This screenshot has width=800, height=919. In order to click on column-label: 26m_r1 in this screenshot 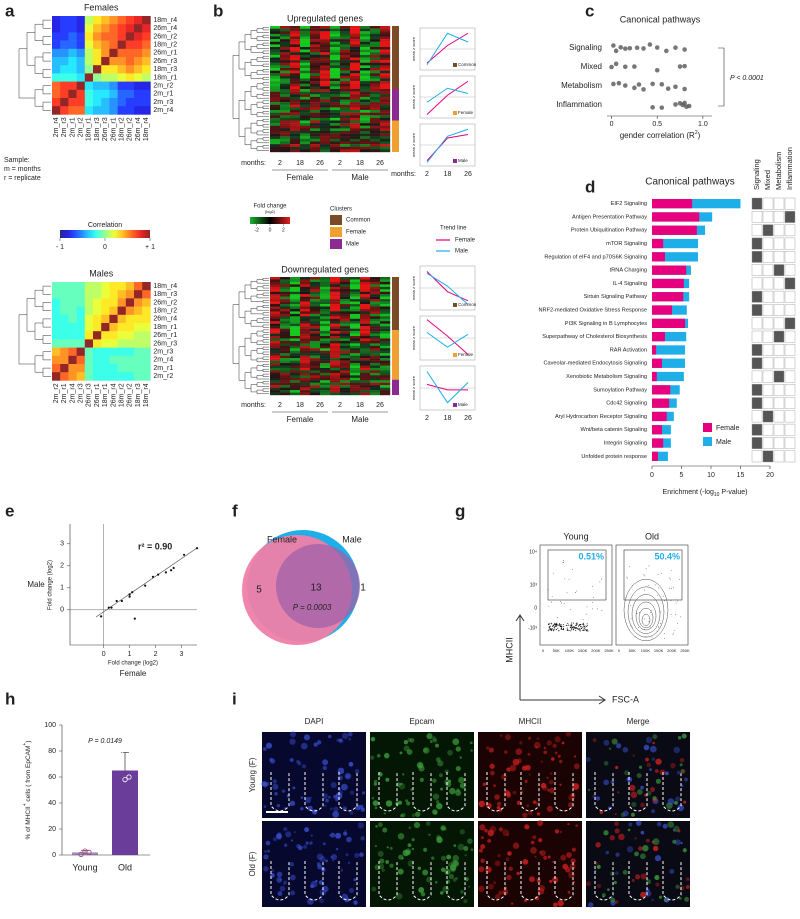, I will do `click(113, 129)`.